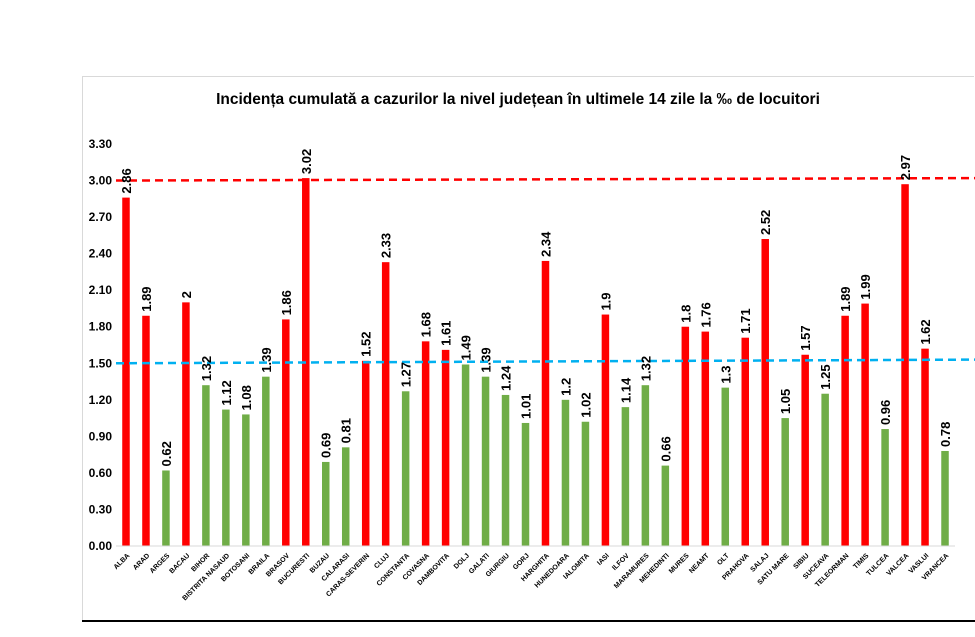  What do you see at coordinates (605, 301) in the screenshot?
I see `value-label: 1.9` at bounding box center [605, 301].